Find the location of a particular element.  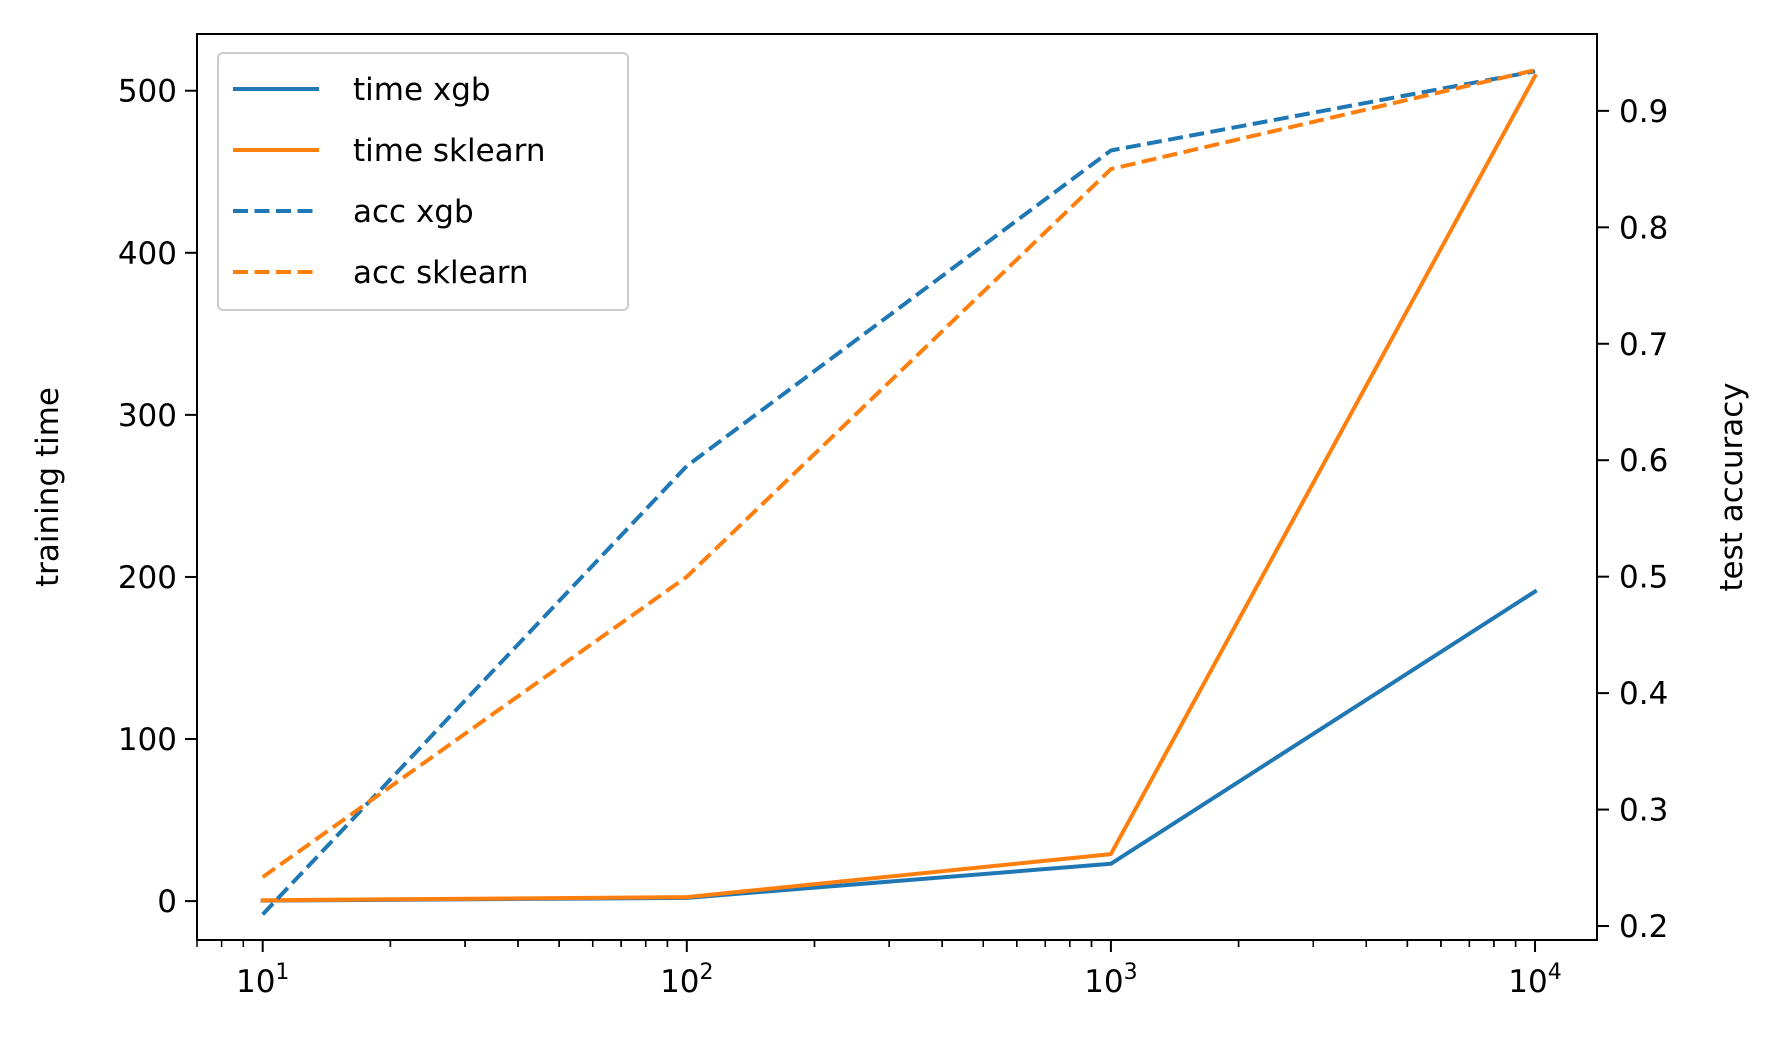

y-left-tick-label-400: 400 is located at coordinates (147, 254).